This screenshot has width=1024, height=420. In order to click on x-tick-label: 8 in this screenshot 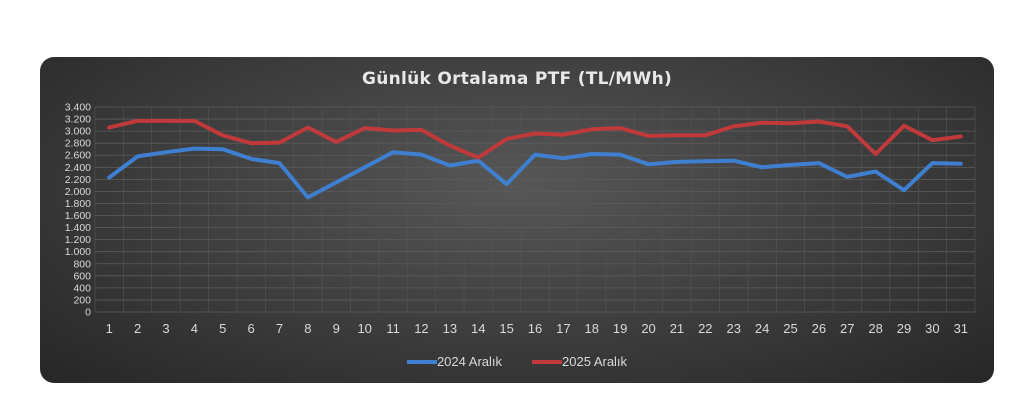, I will do `click(307, 328)`.